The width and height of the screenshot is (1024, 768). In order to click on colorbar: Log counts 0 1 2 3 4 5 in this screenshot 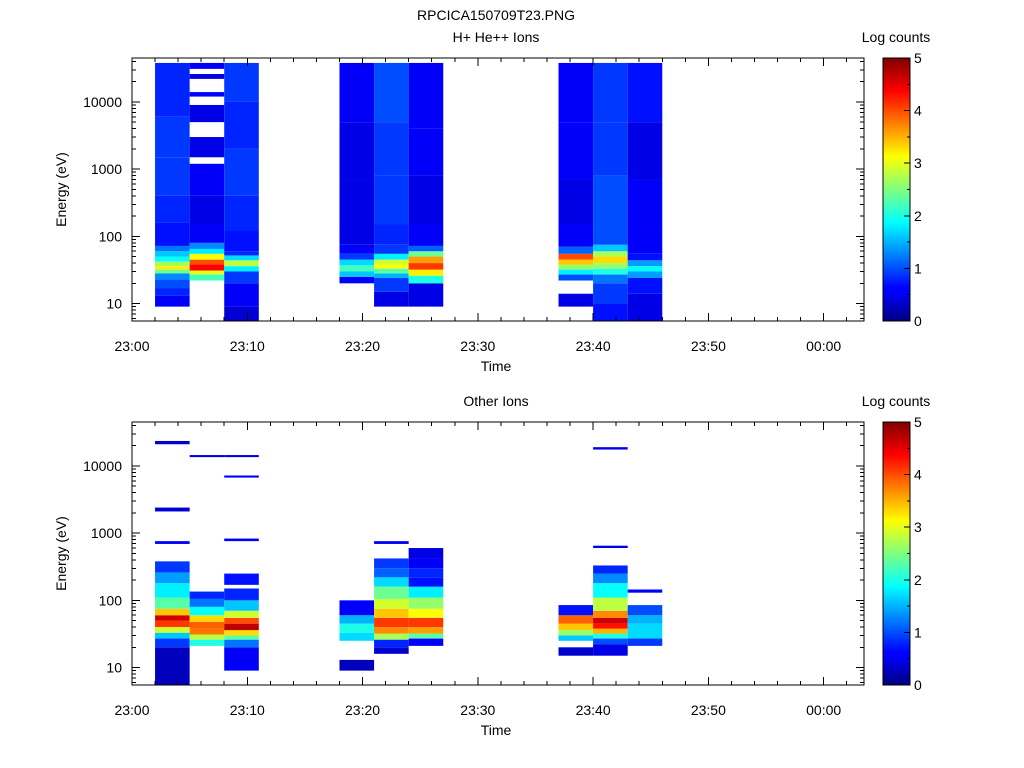, I will do `click(896, 179)`.